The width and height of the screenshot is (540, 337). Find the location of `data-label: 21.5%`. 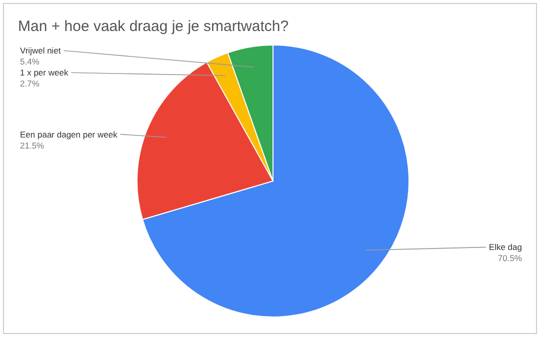

data-label: 21.5% is located at coordinates (32, 145).